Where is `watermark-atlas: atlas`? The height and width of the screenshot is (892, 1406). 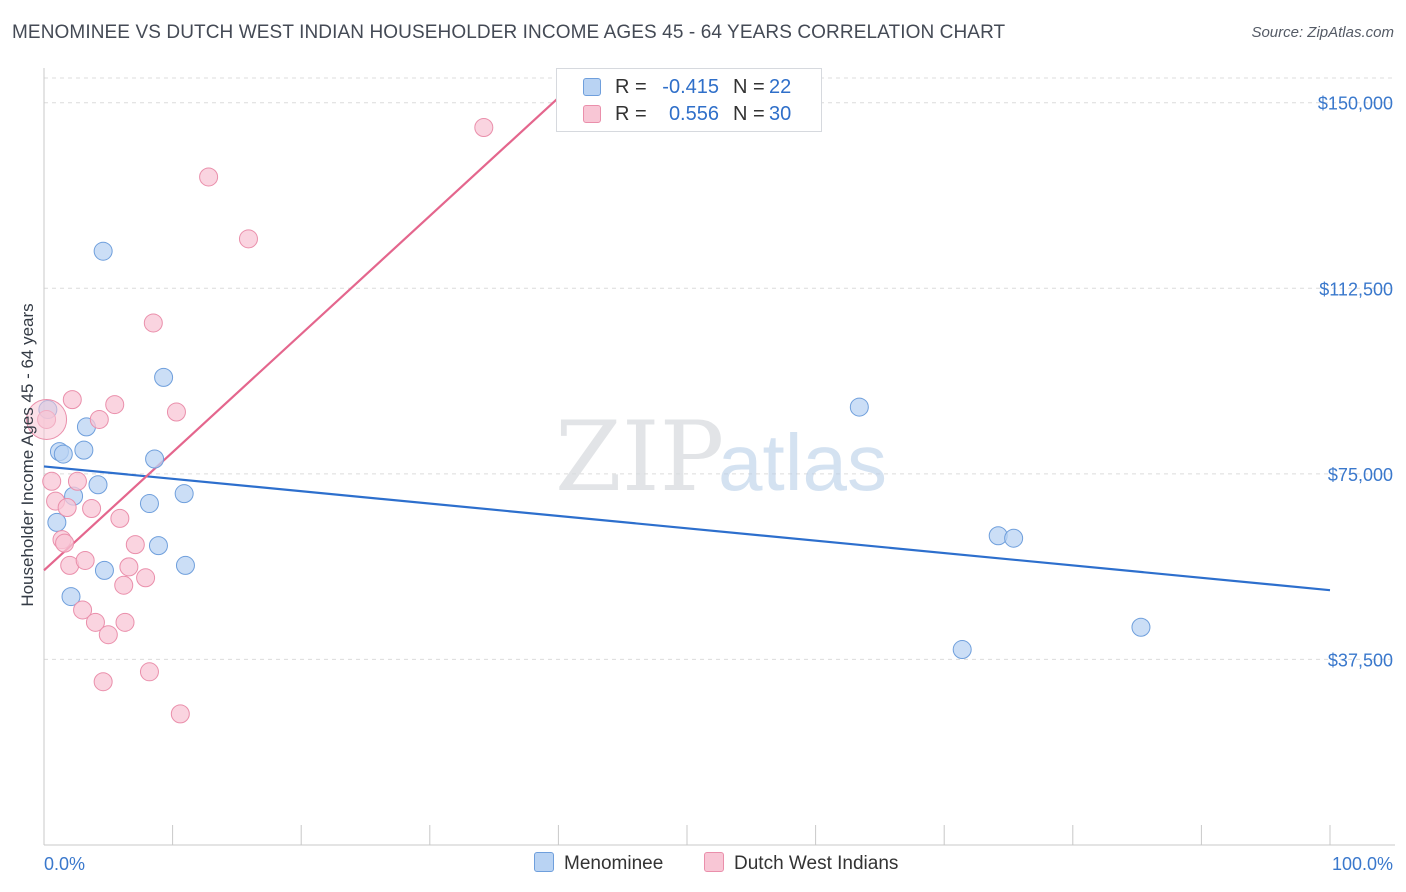 watermark-atlas: atlas is located at coordinates (802, 462).